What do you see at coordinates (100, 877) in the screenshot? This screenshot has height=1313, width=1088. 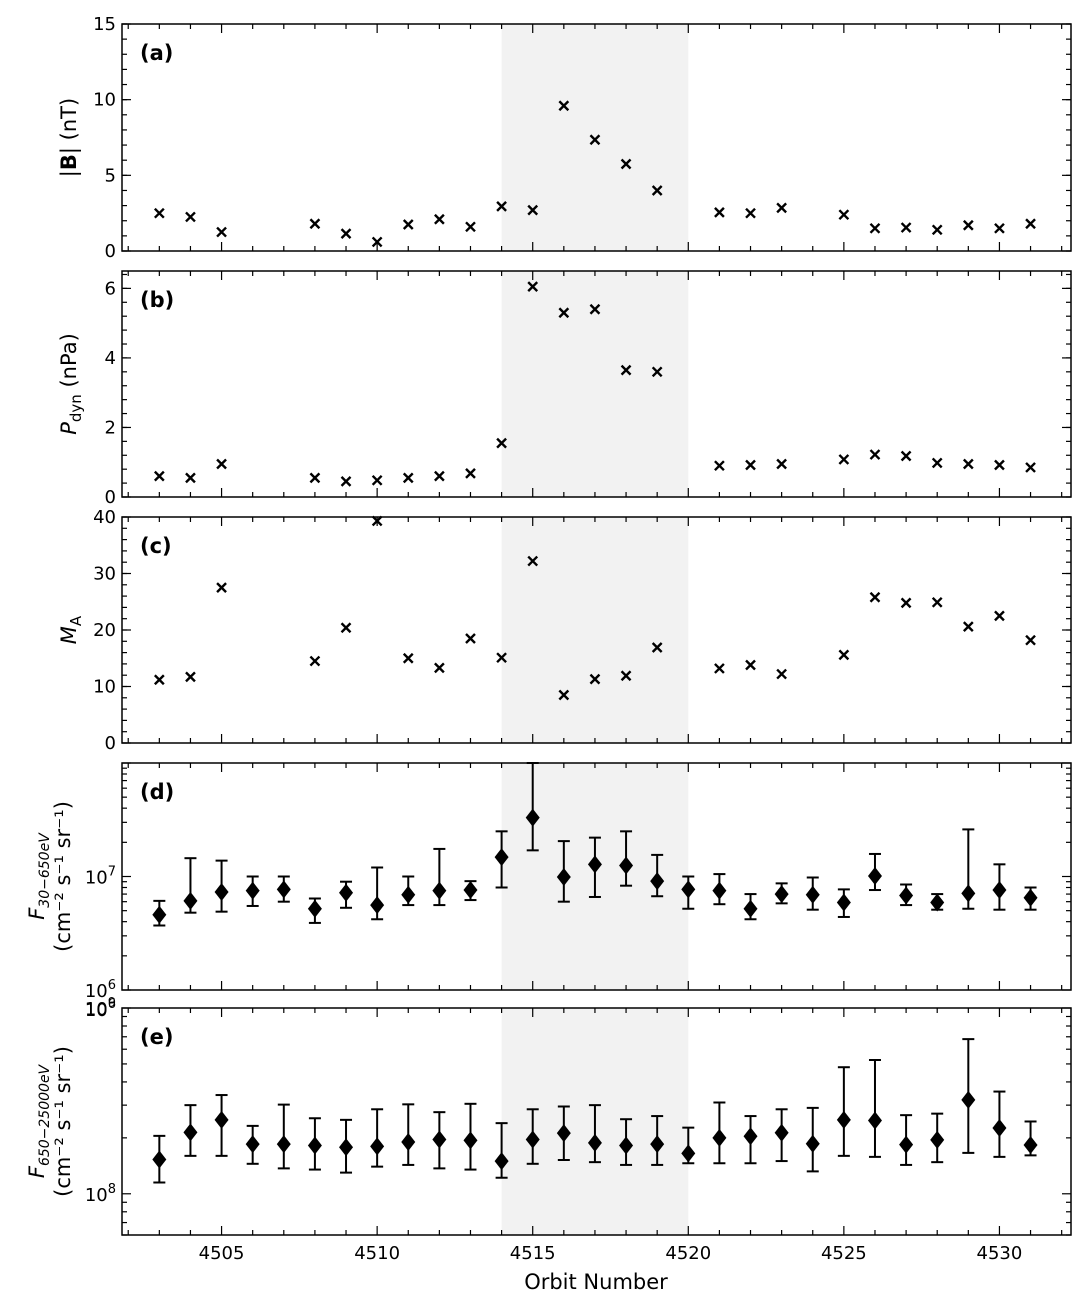 I see `y-tick-label: 10⁷` at bounding box center [100, 877].